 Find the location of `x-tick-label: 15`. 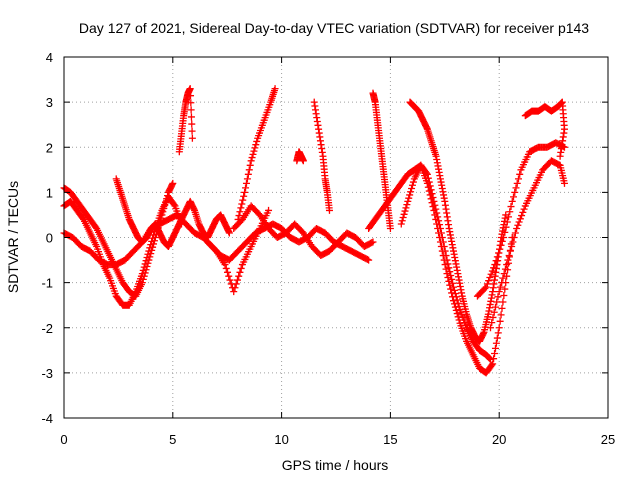

x-tick-label: 15 is located at coordinates (390, 439).